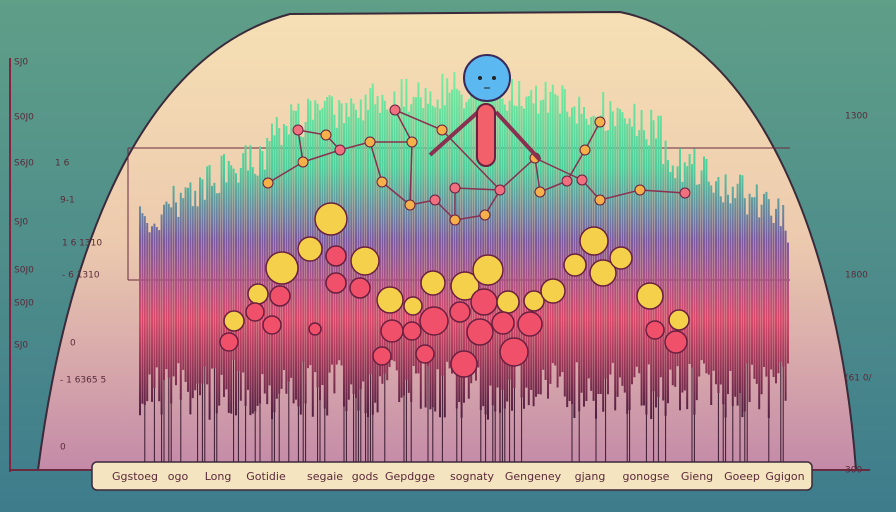 This screenshot has width=896, height=516. I want to click on inner-label: - 1 6365 5, so click(83, 381).